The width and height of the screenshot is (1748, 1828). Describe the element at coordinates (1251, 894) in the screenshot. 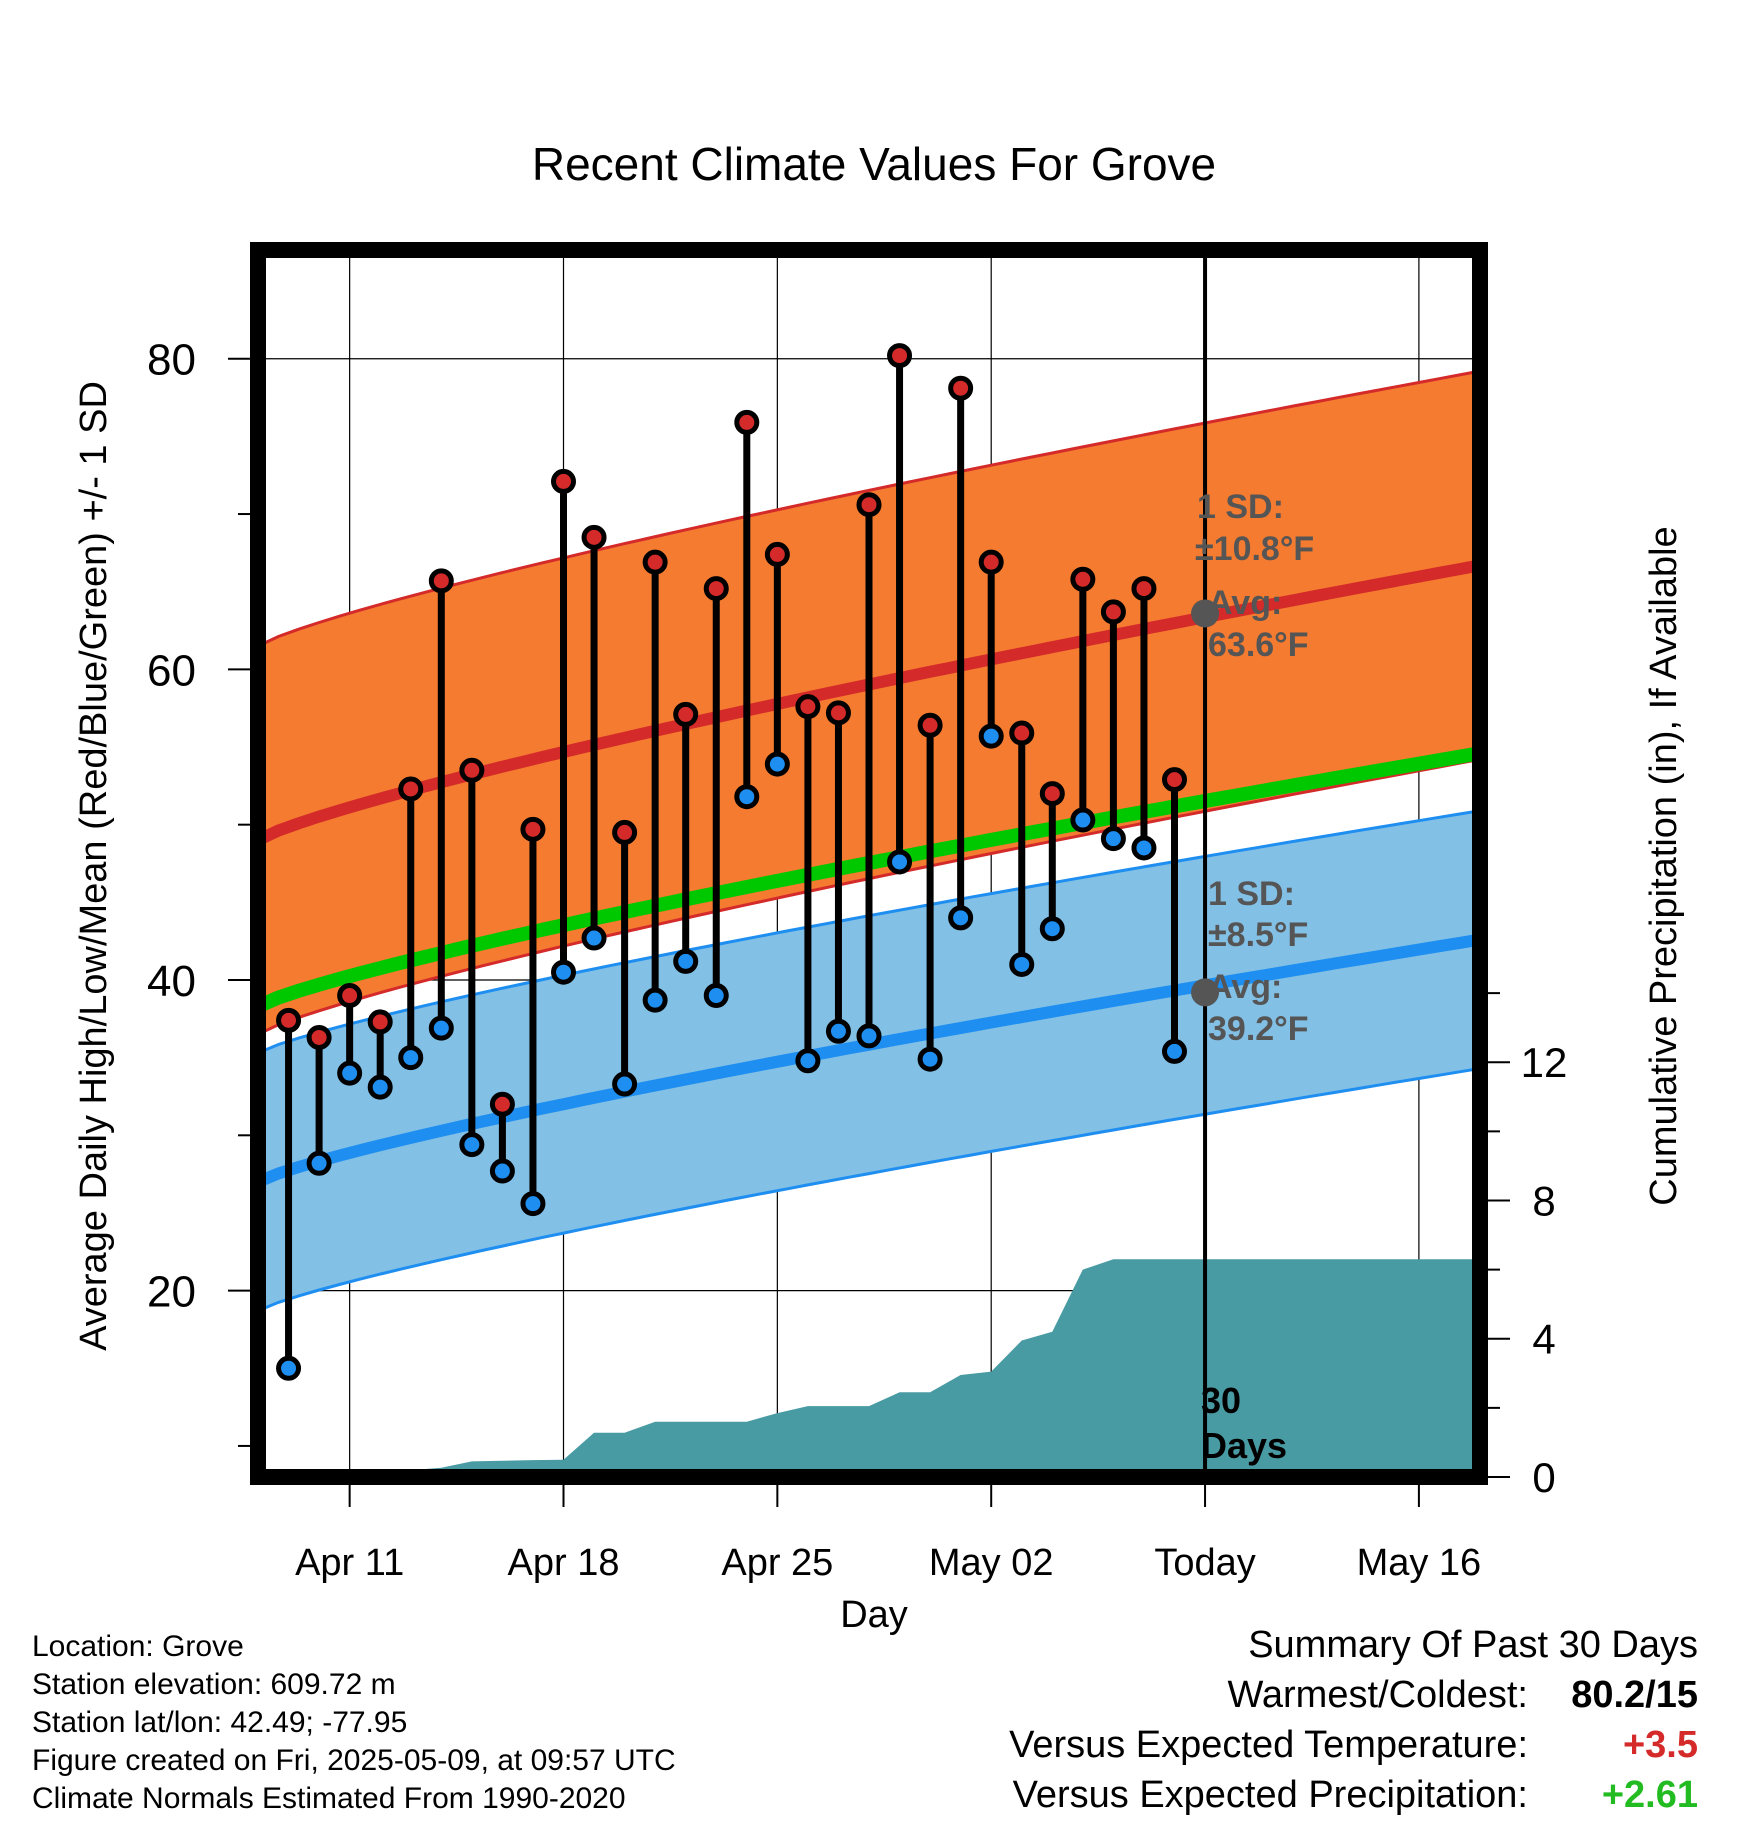

I see `low-sd-label: 1 SD:` at that location.